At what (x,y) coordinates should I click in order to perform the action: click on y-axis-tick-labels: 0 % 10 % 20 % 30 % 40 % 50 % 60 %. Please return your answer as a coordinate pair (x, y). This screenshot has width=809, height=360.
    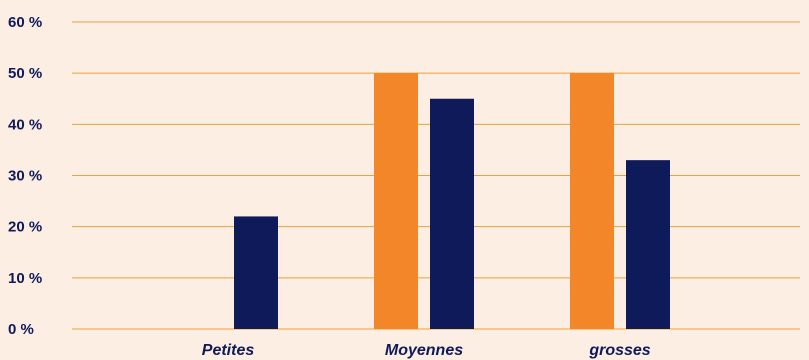
    Looking at the image, I should click on (25, 176).